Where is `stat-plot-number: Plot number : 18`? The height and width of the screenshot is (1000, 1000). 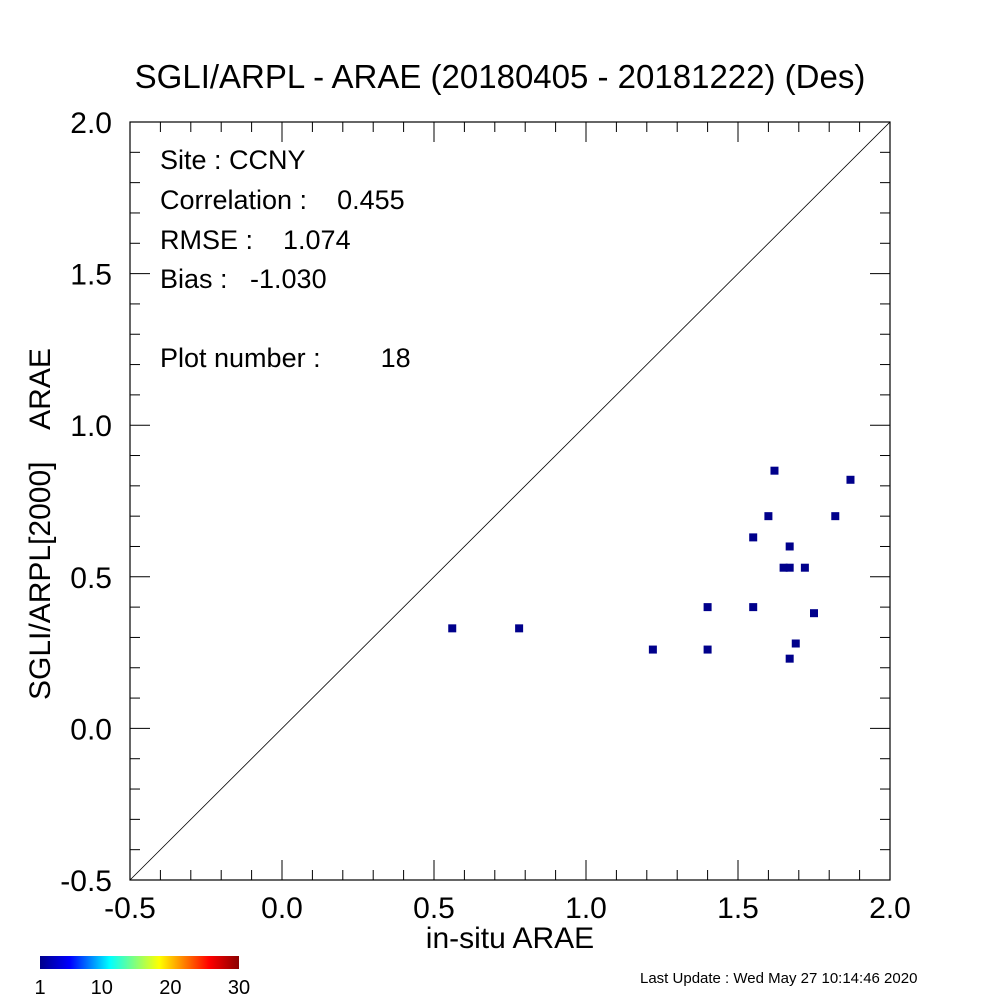
stat-plot-number: Plot number : 18 is located at coordinates (285, 358).